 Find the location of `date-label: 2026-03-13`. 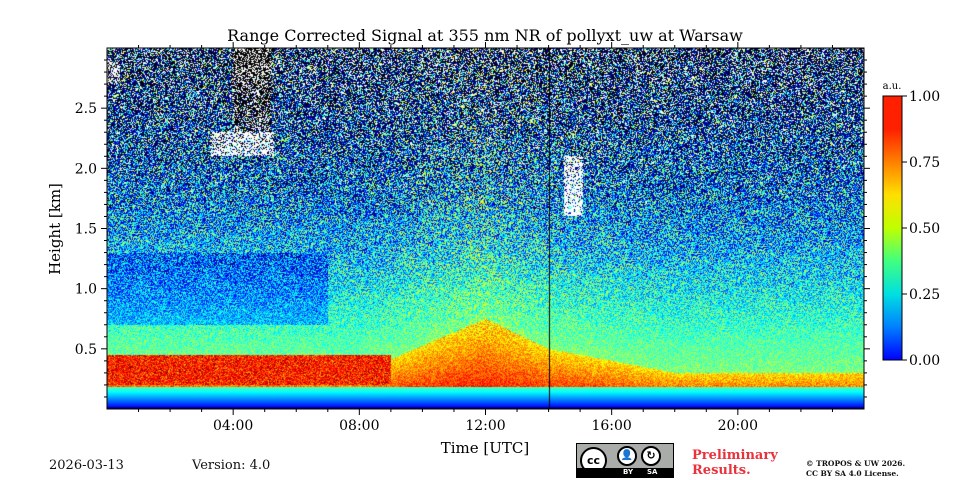

date-label: 2026-03-13 is located at coordinates (86, 465).